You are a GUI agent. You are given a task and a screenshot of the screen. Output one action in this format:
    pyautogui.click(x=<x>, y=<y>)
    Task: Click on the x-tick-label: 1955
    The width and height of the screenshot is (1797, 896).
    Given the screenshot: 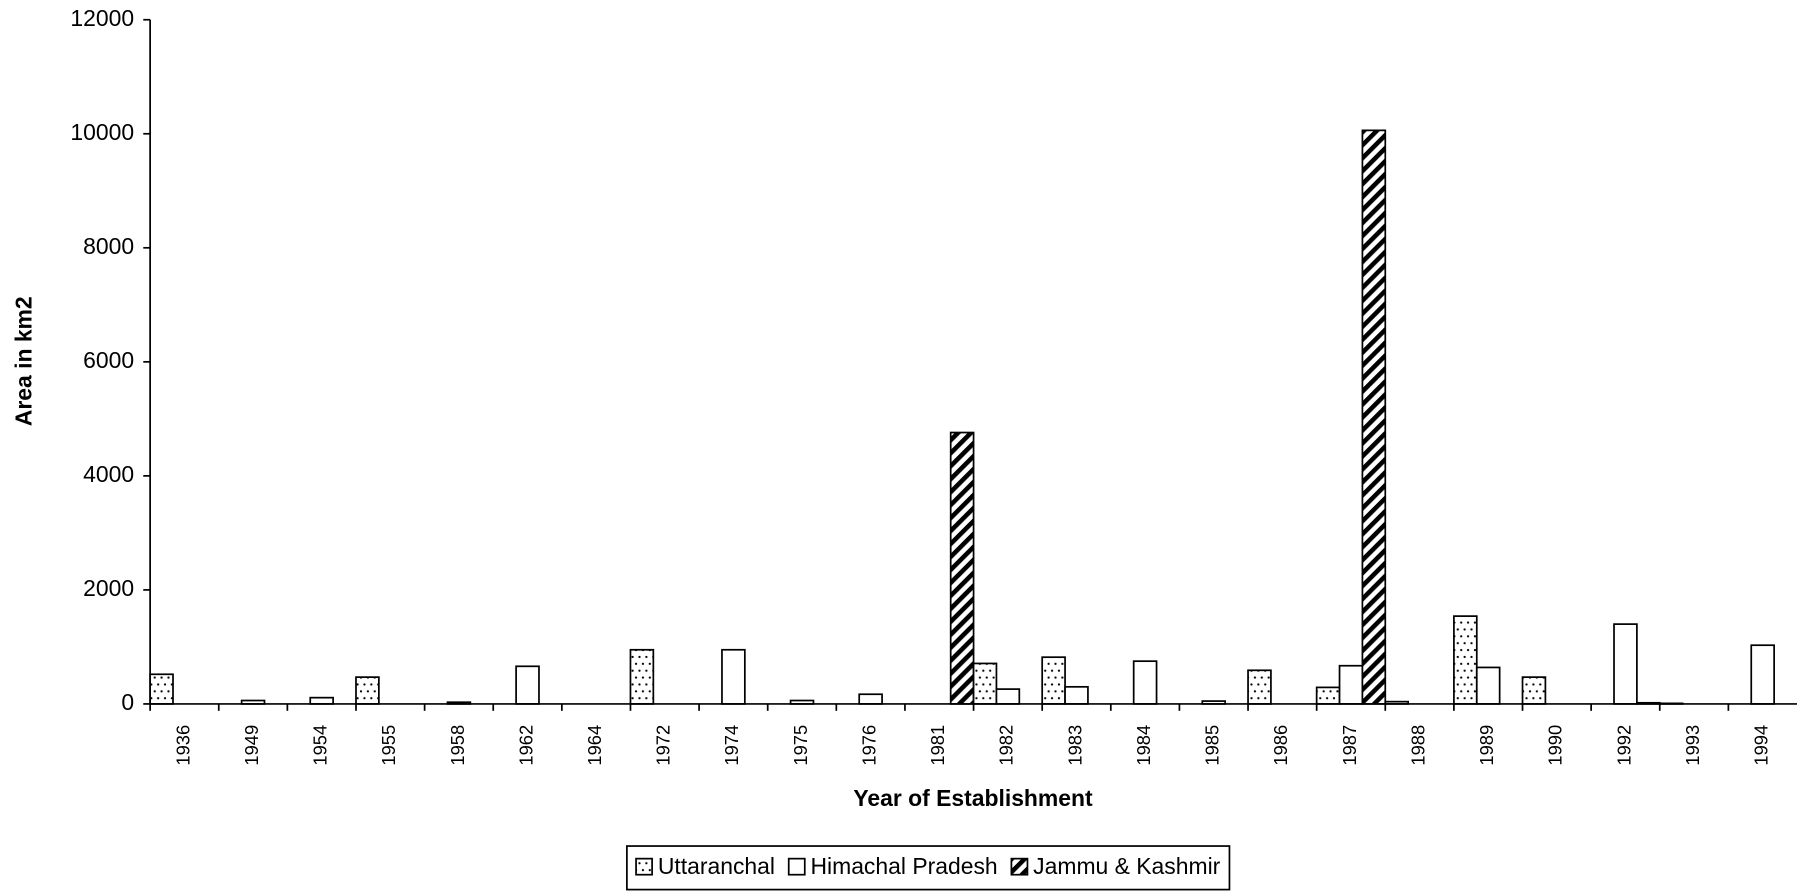 What is the action you would take?
    pyautogui.click(x=388, y=745)
    